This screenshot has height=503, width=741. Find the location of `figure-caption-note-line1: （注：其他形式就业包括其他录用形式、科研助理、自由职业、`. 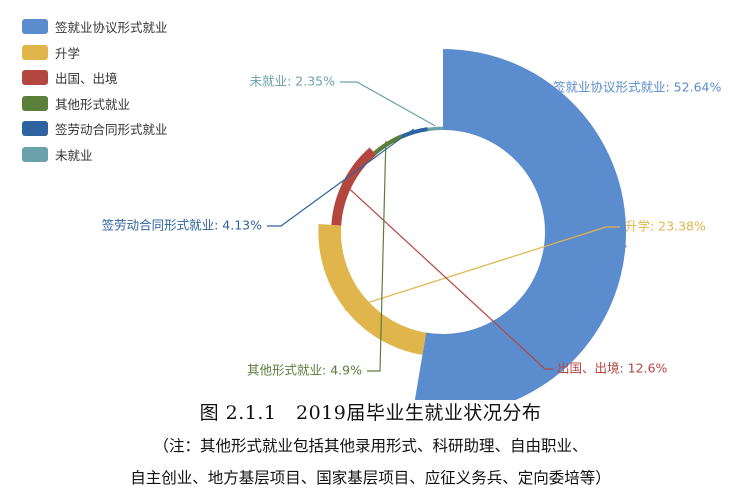

figure-caption-note-line1: （注：其他形式就业包括其他录用形式、科研助理、自由职业、 is located at coordinates (370, 446).